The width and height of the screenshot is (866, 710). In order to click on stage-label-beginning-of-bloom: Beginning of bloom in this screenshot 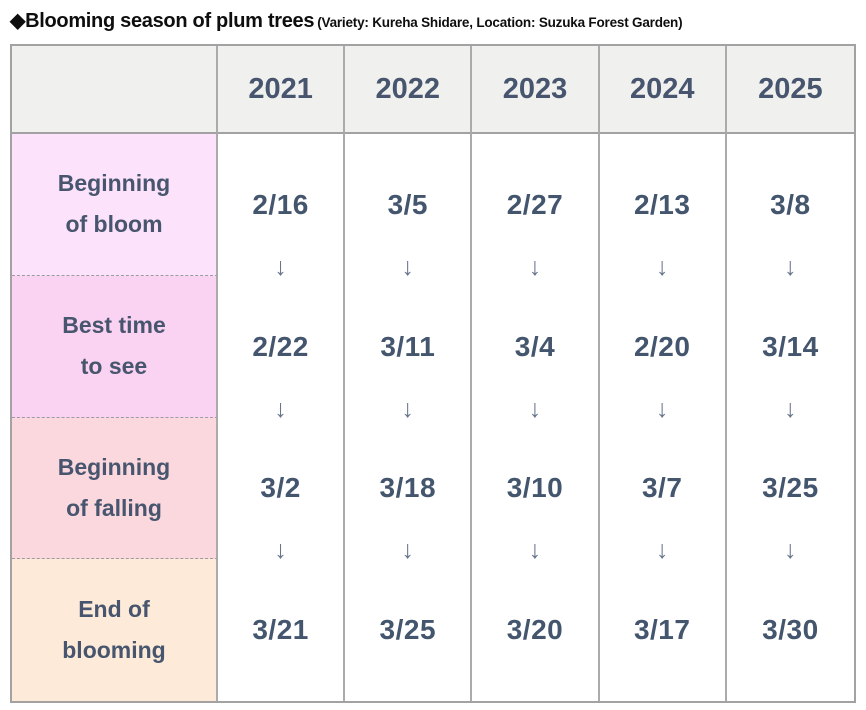, I will do `click(115, 205)`.